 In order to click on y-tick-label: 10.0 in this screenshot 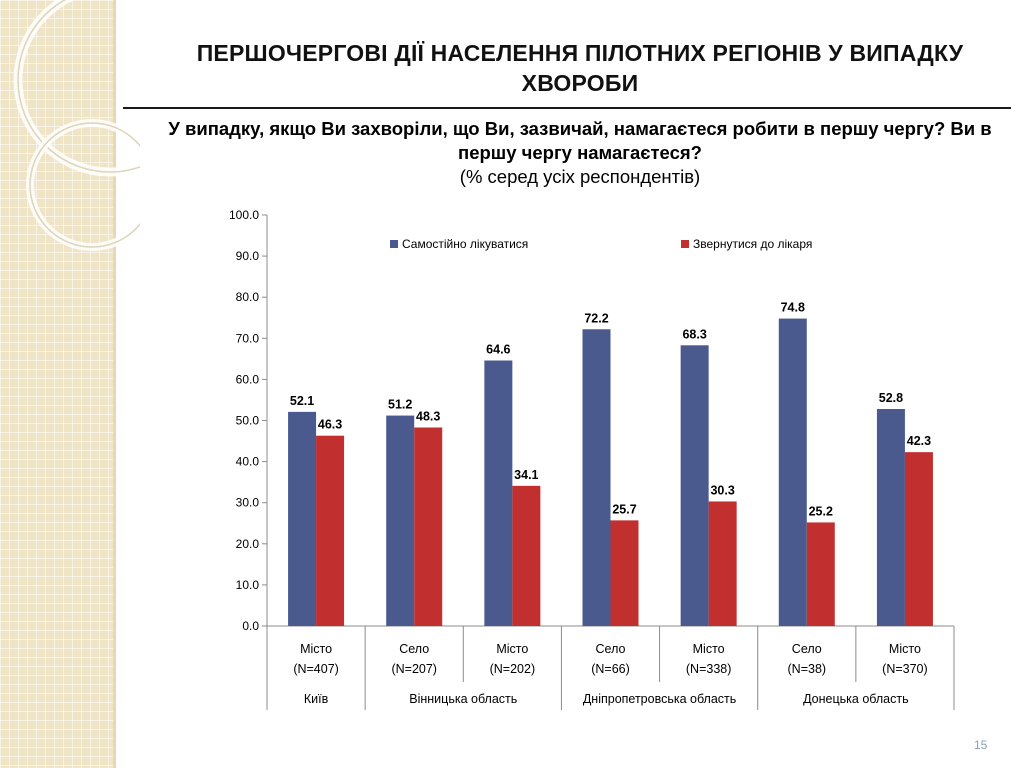, I will do `click(248, 585)`.